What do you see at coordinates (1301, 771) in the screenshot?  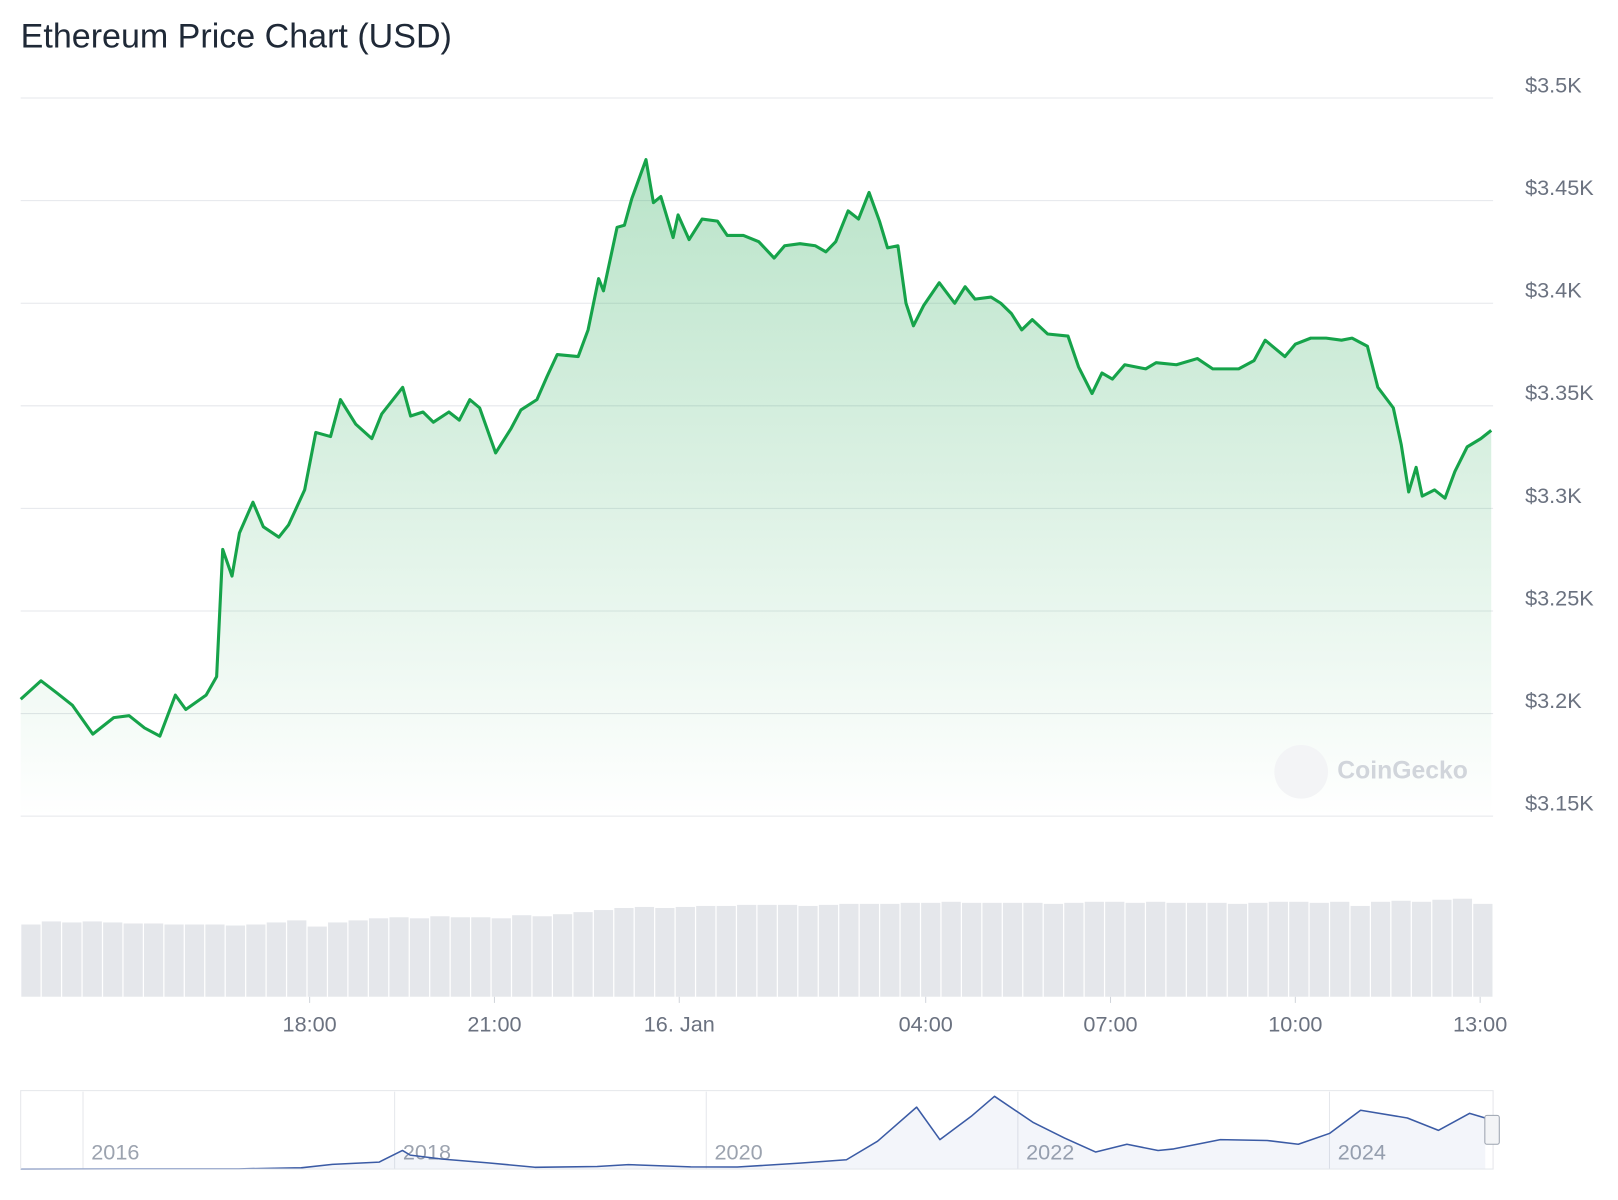 I see `watermark-logo` at bounding box center [1301, 771].